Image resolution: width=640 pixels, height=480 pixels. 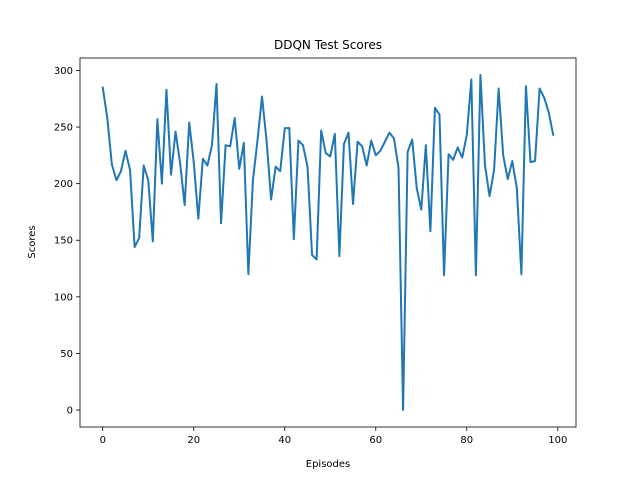 What do you see at coordinates (557, 440) in the screenshot?
I see `x-tick-label: 100` at bounding box center [557, 440].